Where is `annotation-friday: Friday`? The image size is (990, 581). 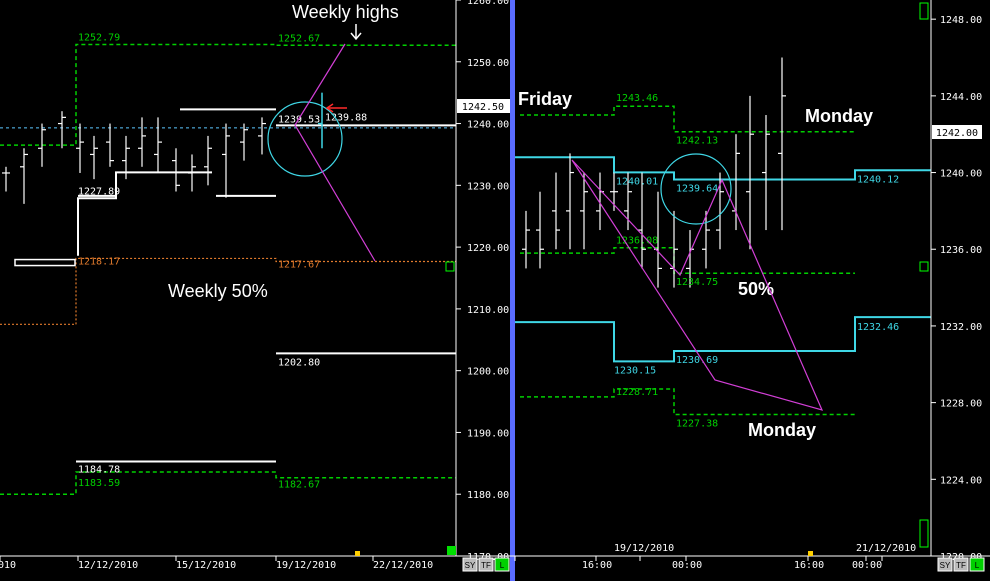 annotation-friday: Friday is located at coordinates (545, 99).